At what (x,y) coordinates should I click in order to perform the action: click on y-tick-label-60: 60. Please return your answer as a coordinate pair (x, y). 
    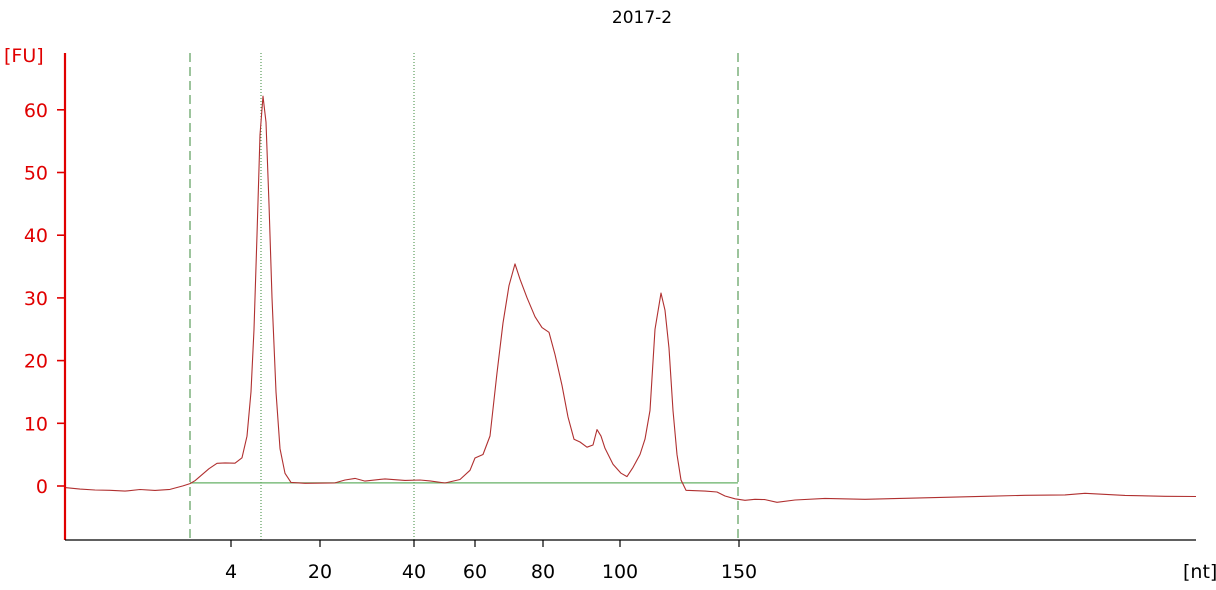
    Looking at the image, I should click on (36, 111).